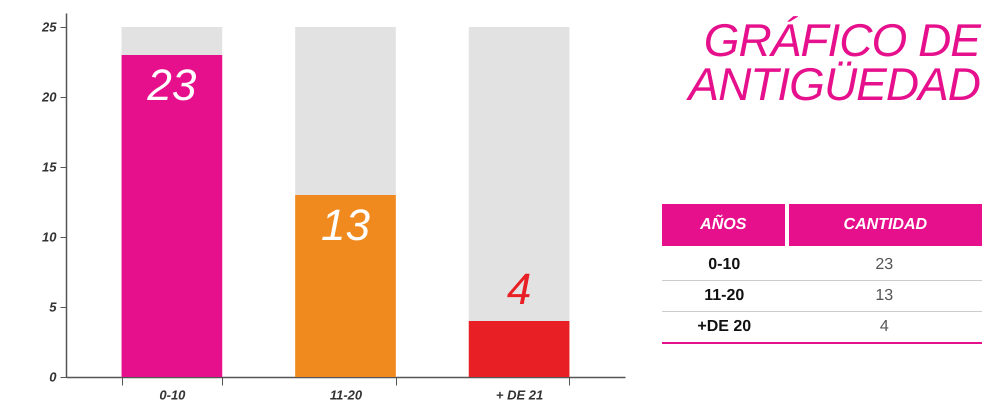 The width and height of the screenshot is (986, 410). I want to click on text: AÑOS, so click(724, 226).